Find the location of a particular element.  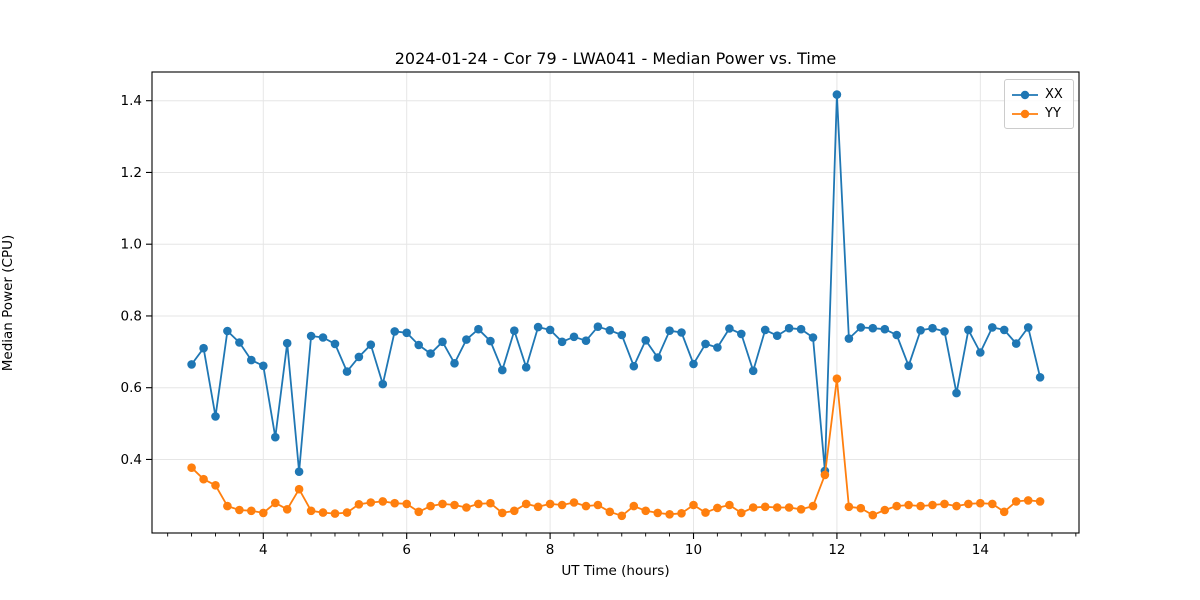

x-tick-label: 8 is located at coordinates (550, 550).